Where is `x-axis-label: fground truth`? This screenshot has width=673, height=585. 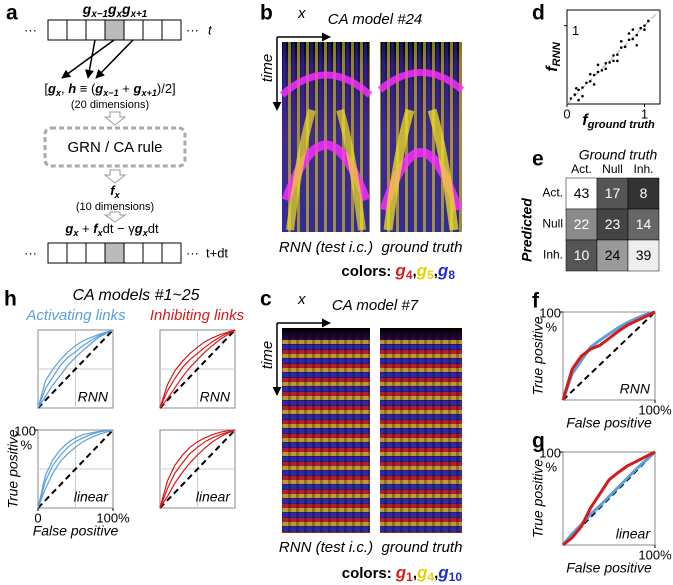
x-axis-label: fground truth is located at coordinates (618, 121).